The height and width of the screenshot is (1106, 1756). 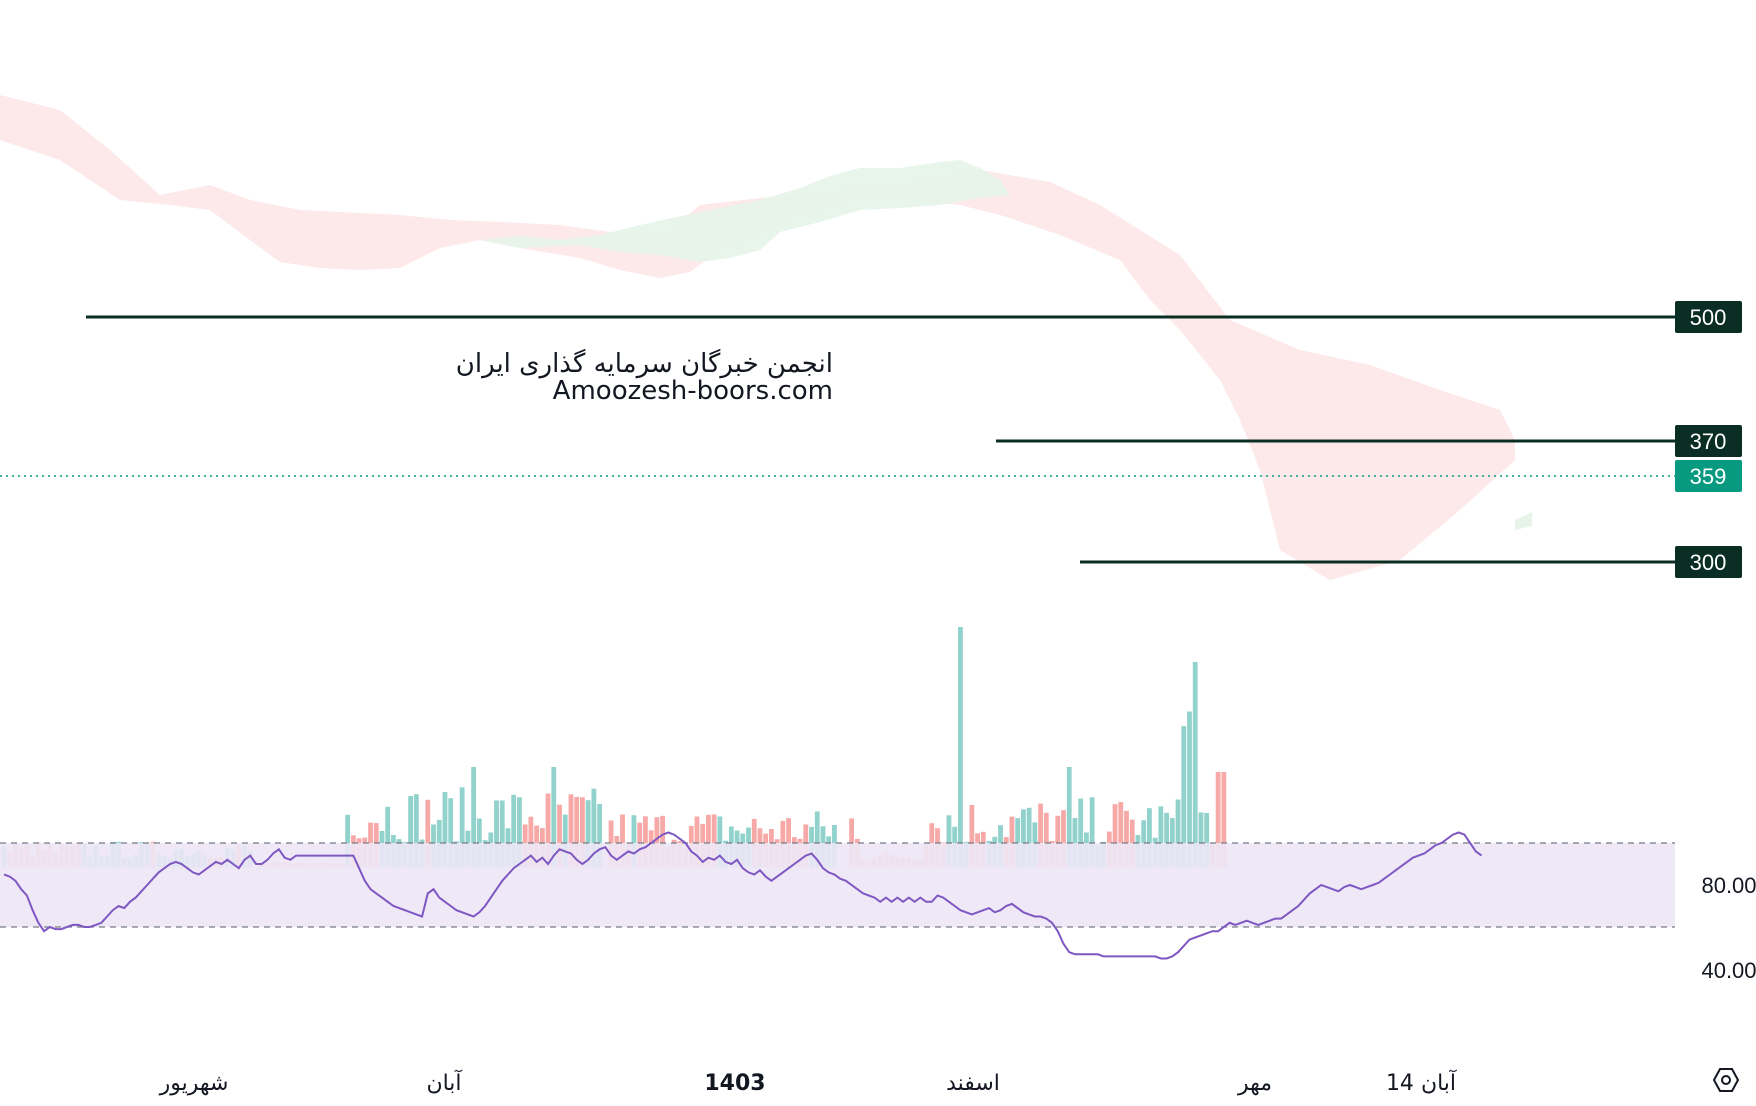 What do you see at coordinates (1726, 1080) in the screenshot?
I see `chart-settings-icon` at bounding box center [1726, 1080].